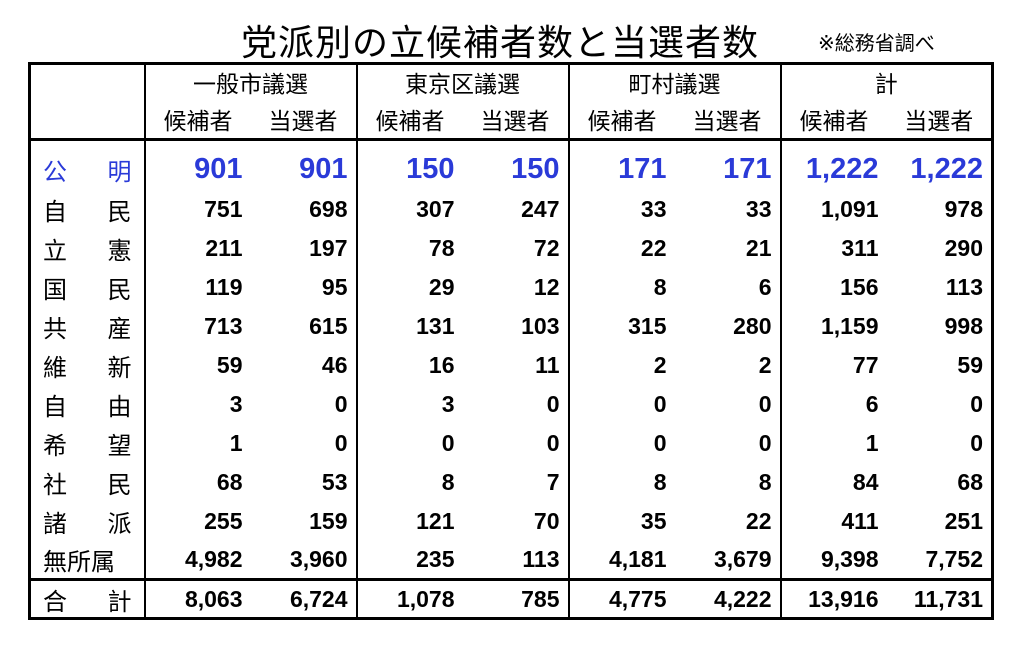  I want to click on value-cell: 53, so click(334, 481).